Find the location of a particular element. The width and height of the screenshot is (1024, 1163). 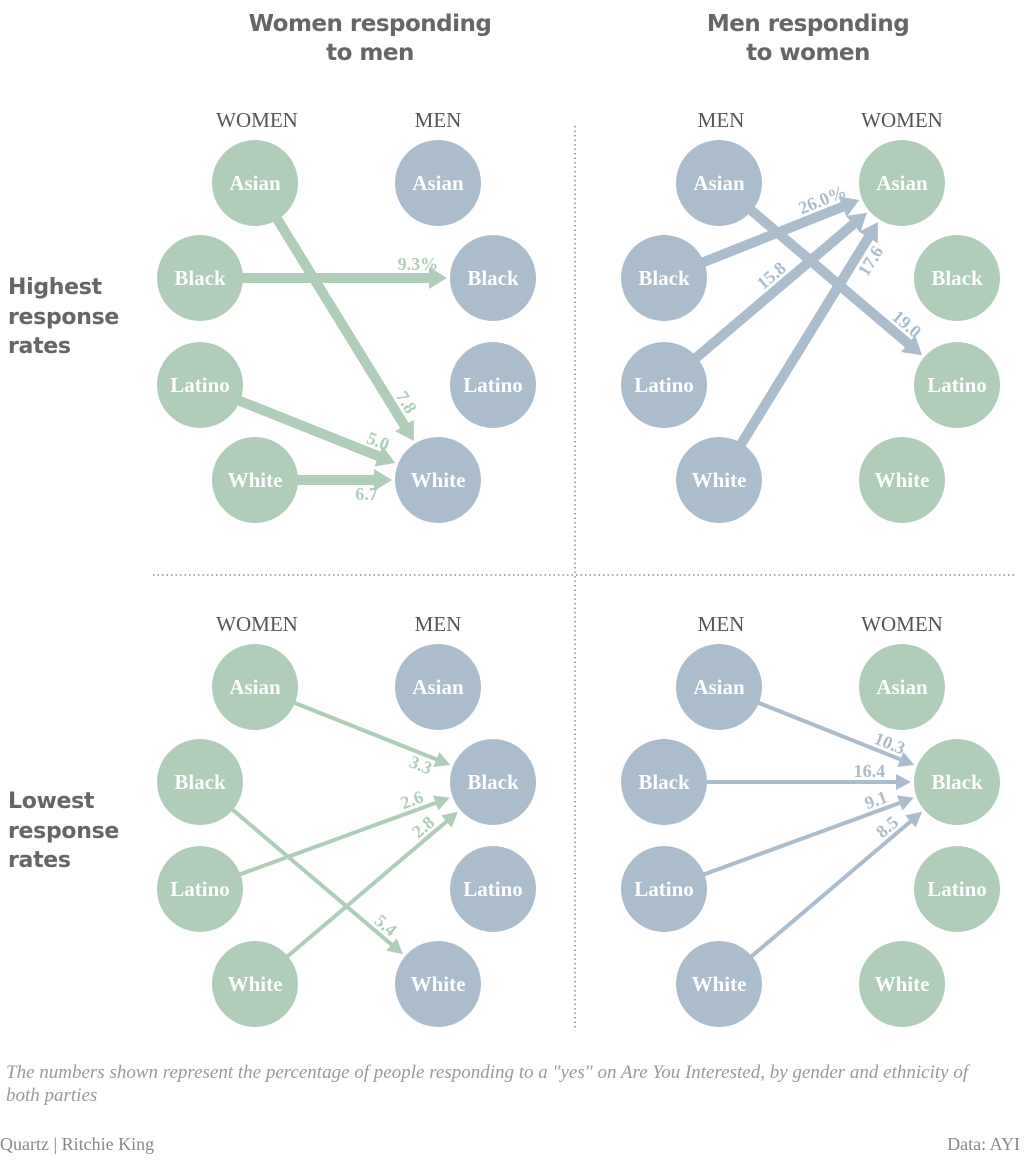

arrow-value-label: 6.7 is located at coordinates (366, 494).